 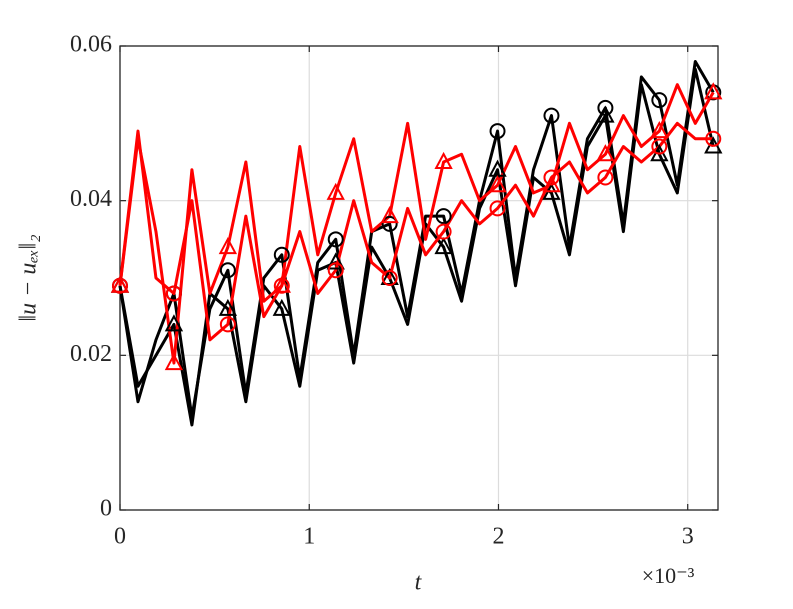 I want to click on x-axis-label: t, so click(x=419, y=583).